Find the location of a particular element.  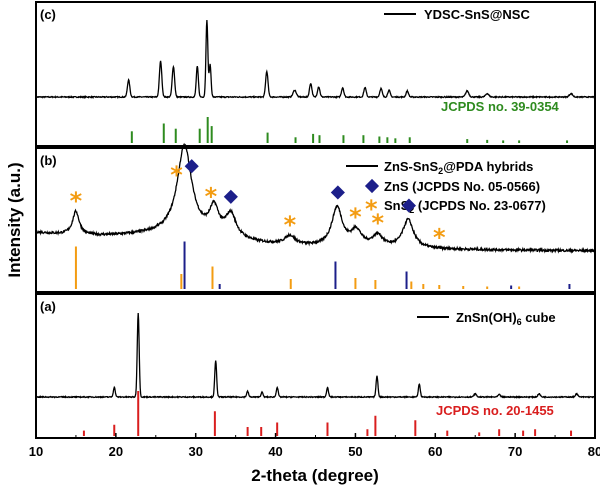

panel-b-legend-part2: @PDA hybrids is located at coordinates (488, 166).